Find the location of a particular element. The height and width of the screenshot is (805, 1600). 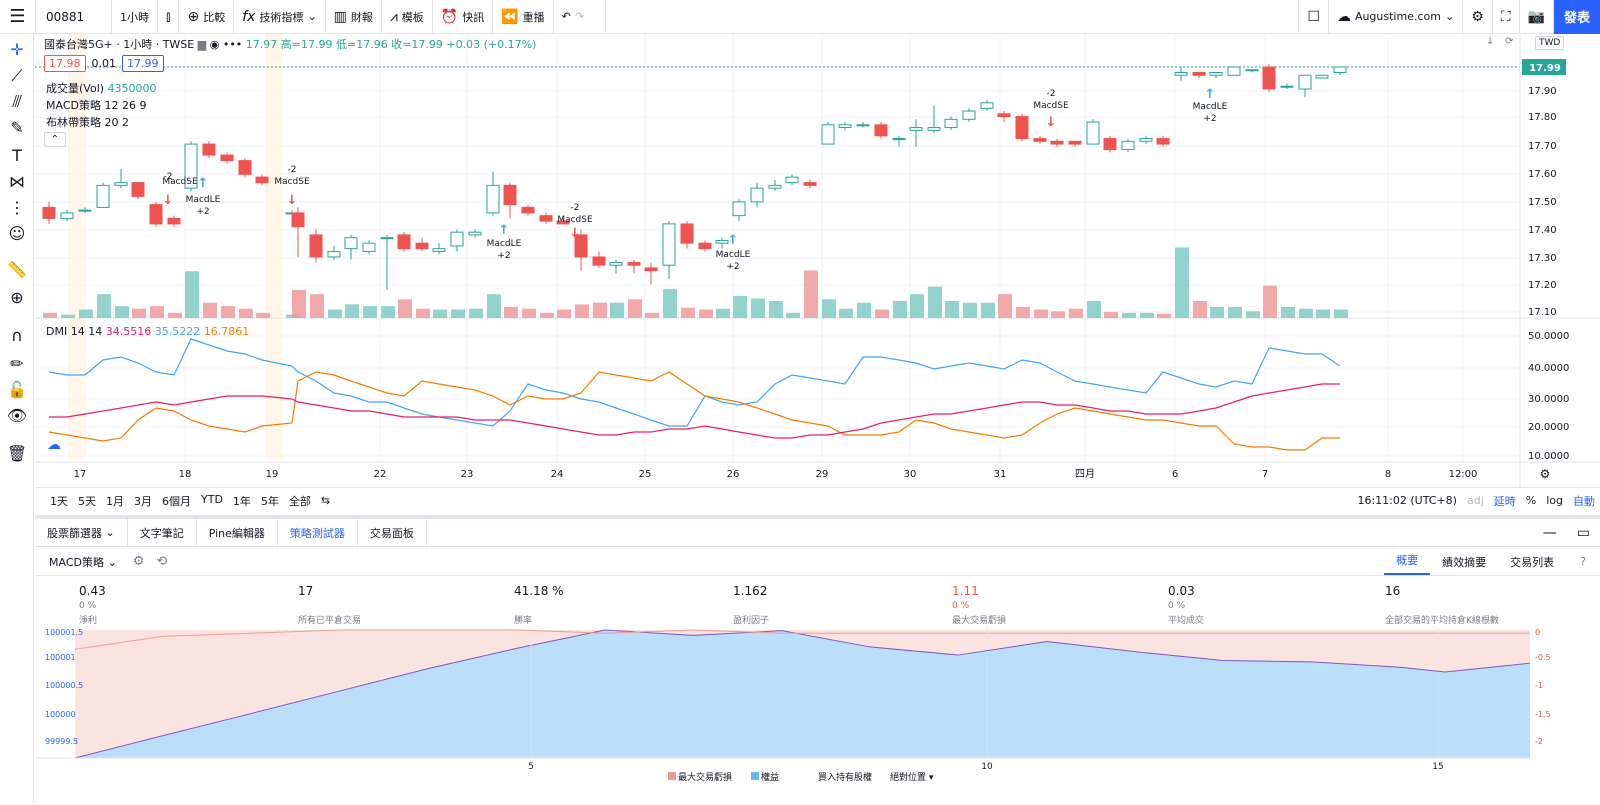

symbol-search: 00881 is located at coordinates (74, 17).